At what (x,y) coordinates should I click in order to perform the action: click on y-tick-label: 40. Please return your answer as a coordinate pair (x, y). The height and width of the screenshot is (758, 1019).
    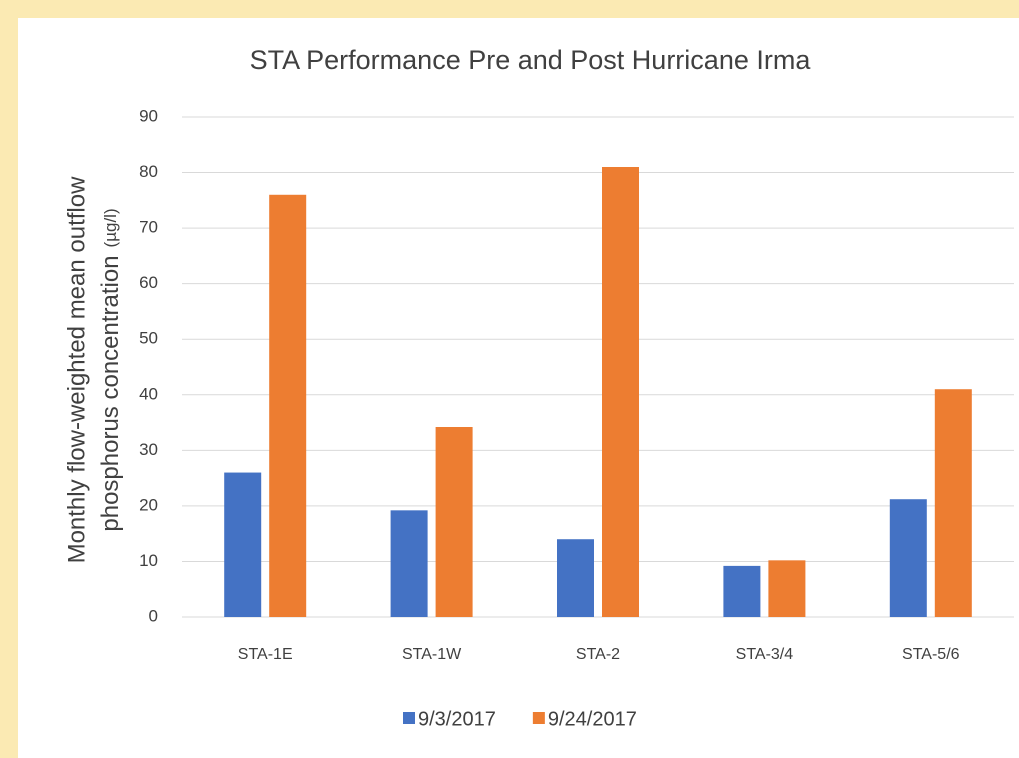
    Looking at the image, I should click on (148, 393).